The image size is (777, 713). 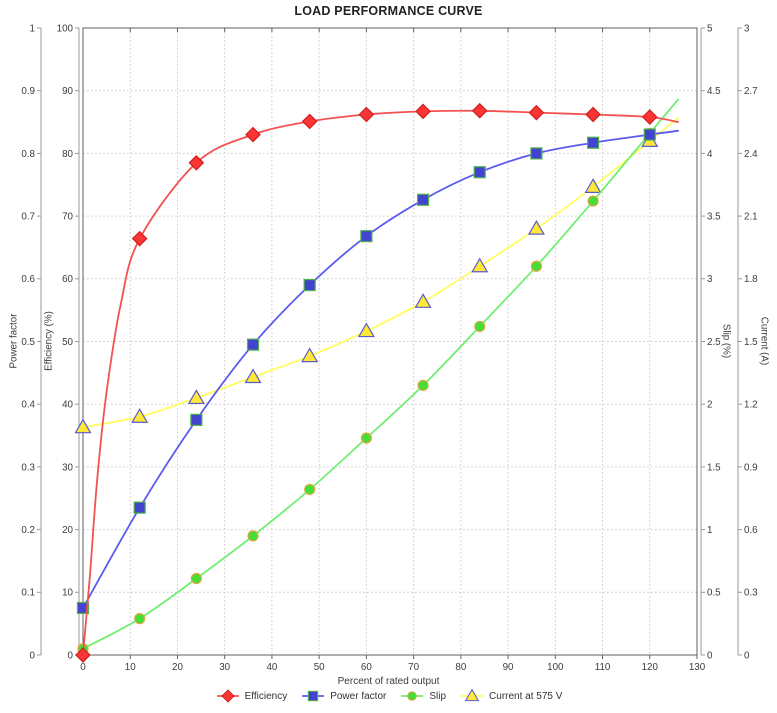 What do you see at coordinates (67, 405) in the screenshot?
I see `svg-text: 40` at bounding box center [67, 405].